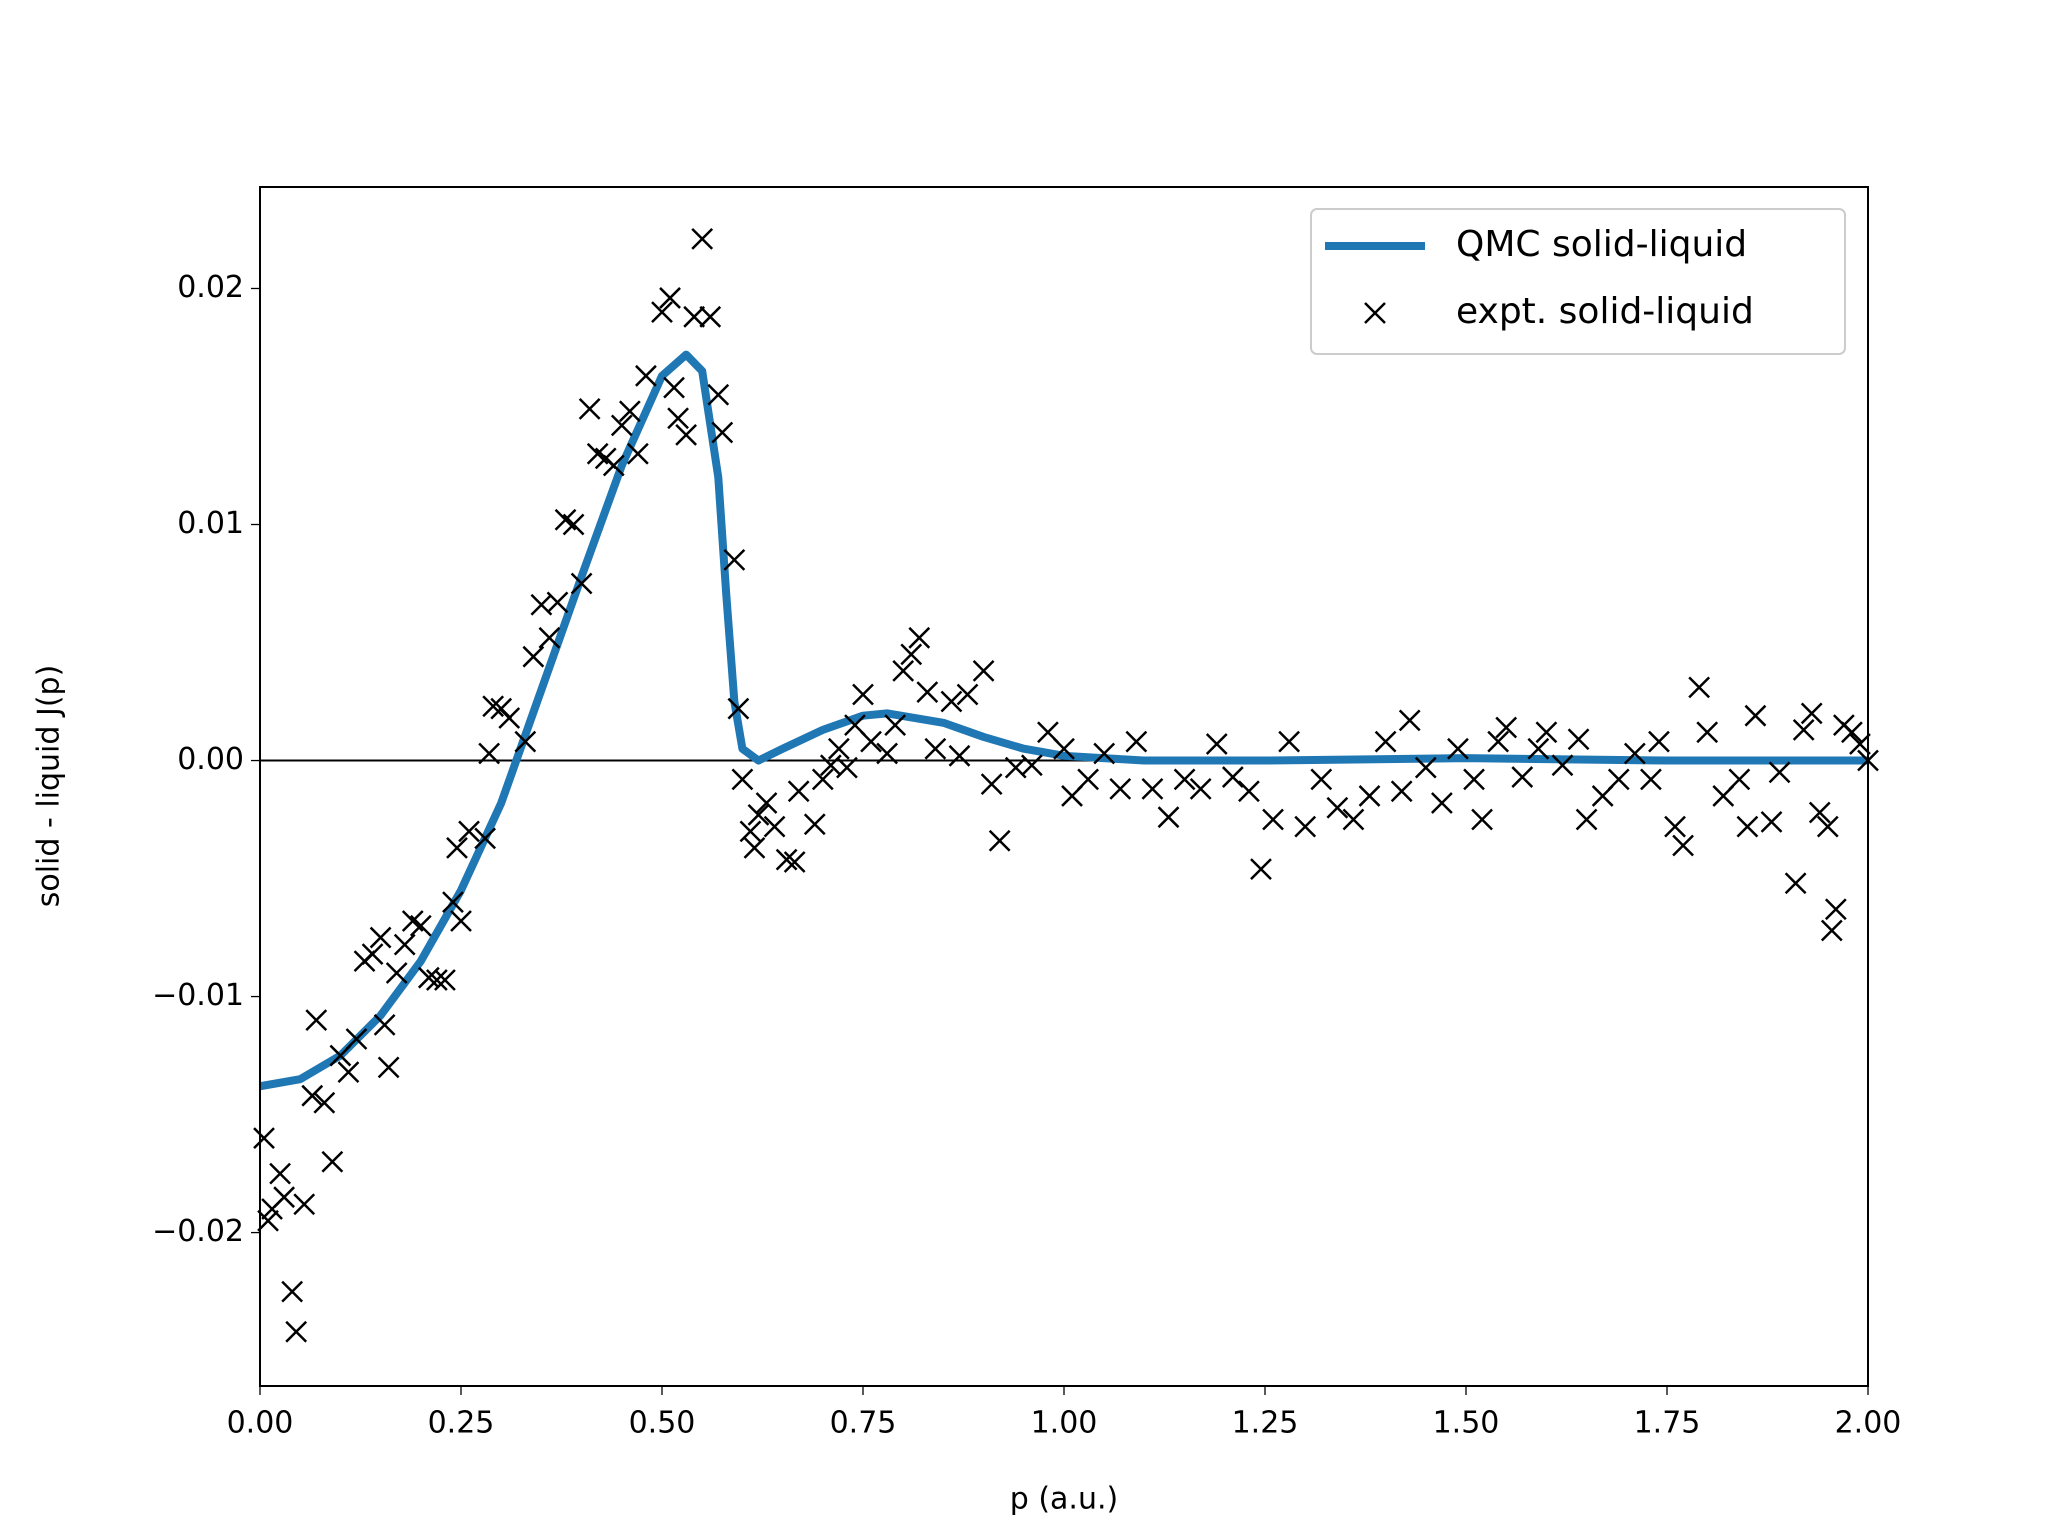  Describe the element at coordinates (1605, 311) in the screenshot. I see `legend-label: expt. solid-liquid` at that location.